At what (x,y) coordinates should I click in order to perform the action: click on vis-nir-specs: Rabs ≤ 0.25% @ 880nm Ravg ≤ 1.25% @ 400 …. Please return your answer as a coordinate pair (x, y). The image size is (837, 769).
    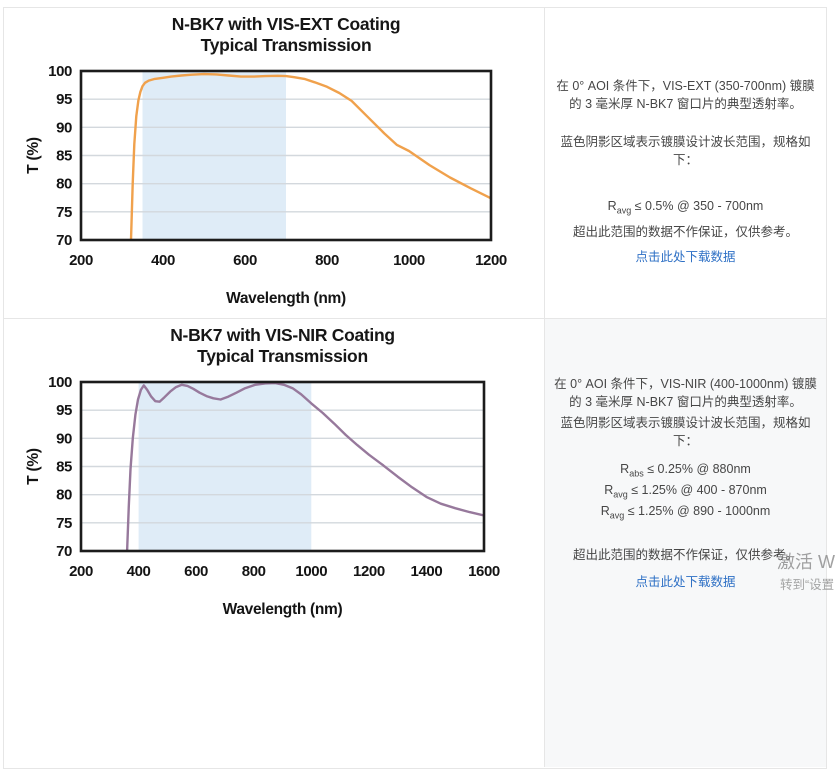
    Looking at the image, I should click on (685, 492).